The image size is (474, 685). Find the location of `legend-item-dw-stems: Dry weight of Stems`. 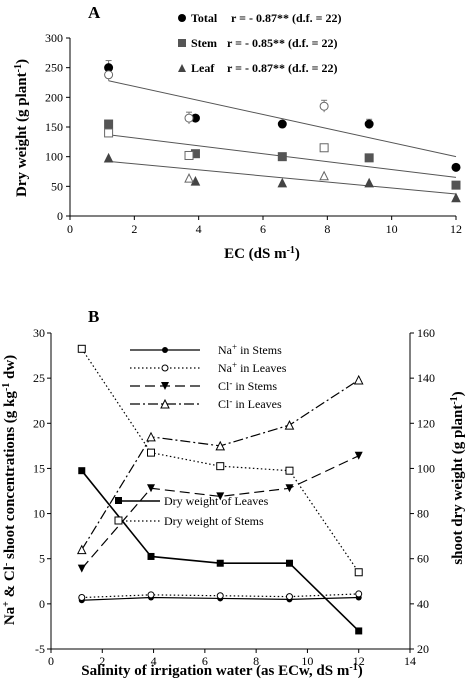

legend-item-dw-stems: Dry weight of Stems is located at coordinates (189, 521).